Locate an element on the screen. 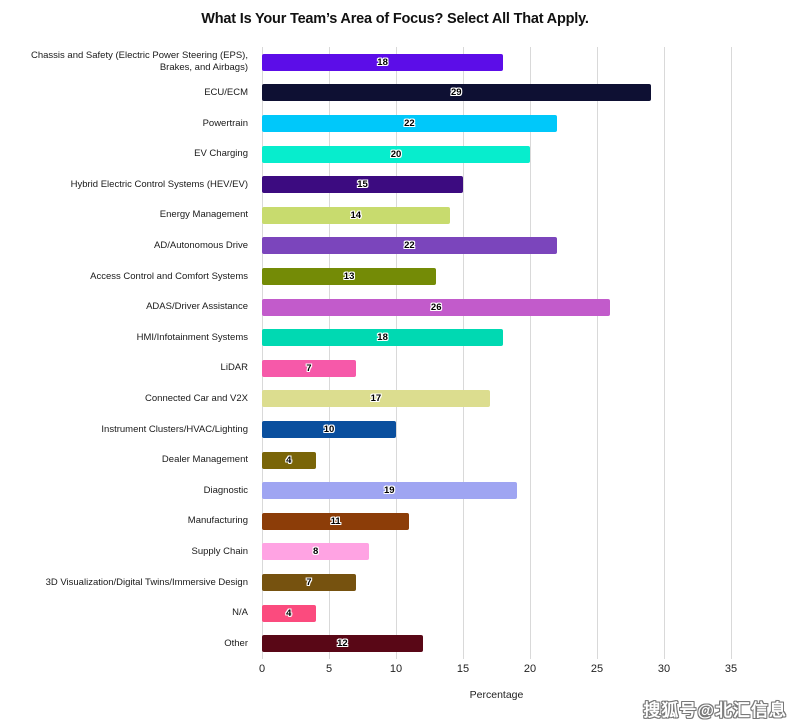  bar: 14 is located at coordinates (356, 215).